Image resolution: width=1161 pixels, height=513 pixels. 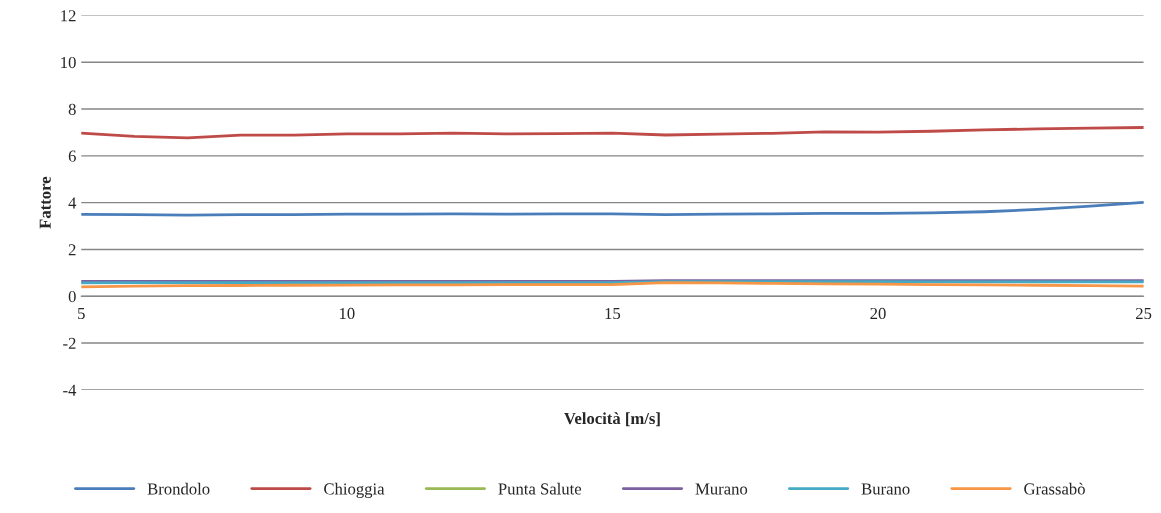 I want to click on y-axis-title: Fattore, so click(x=45, y=202).